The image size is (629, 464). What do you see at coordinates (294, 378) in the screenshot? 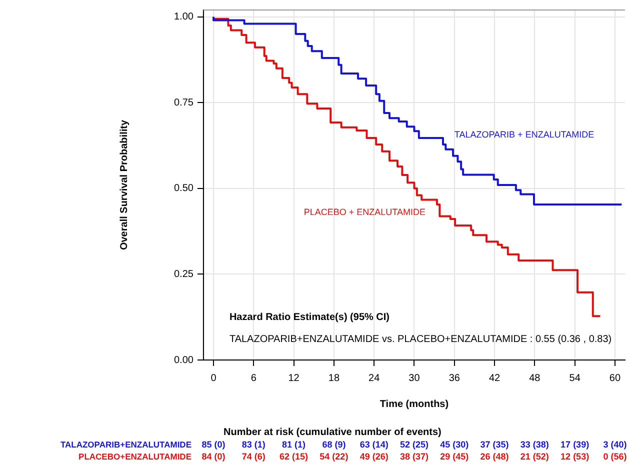
I see `x-tick-label: 12` at bounding box center [294, 378].